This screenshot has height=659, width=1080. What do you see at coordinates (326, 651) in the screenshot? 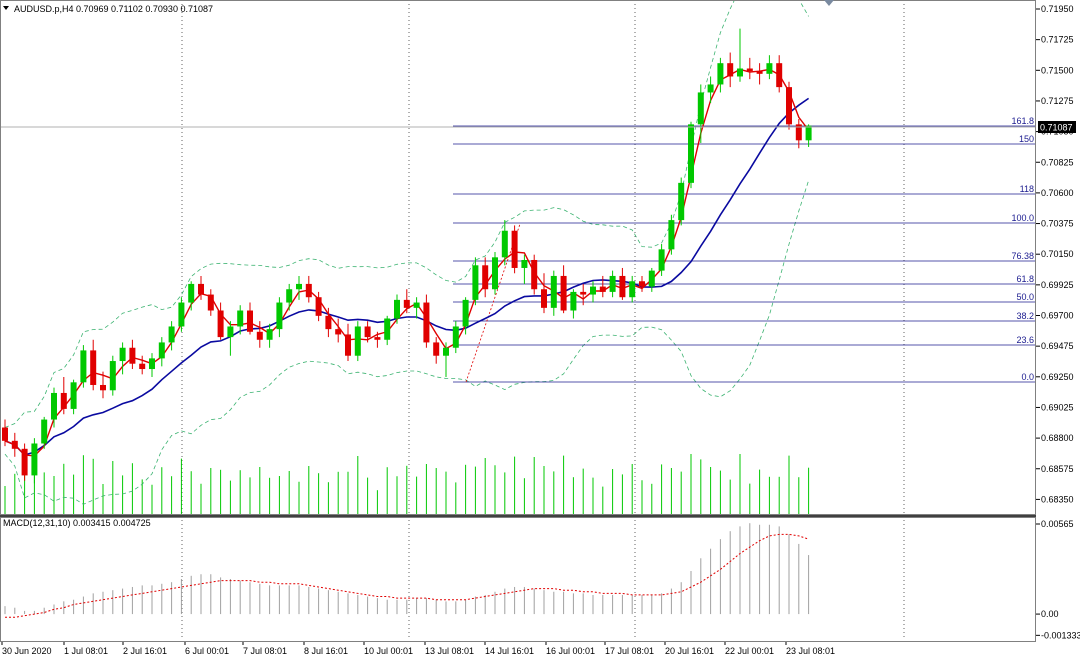
I see `time-tick-label: 8 Jul 16:01` at bounding box center [326, 651].